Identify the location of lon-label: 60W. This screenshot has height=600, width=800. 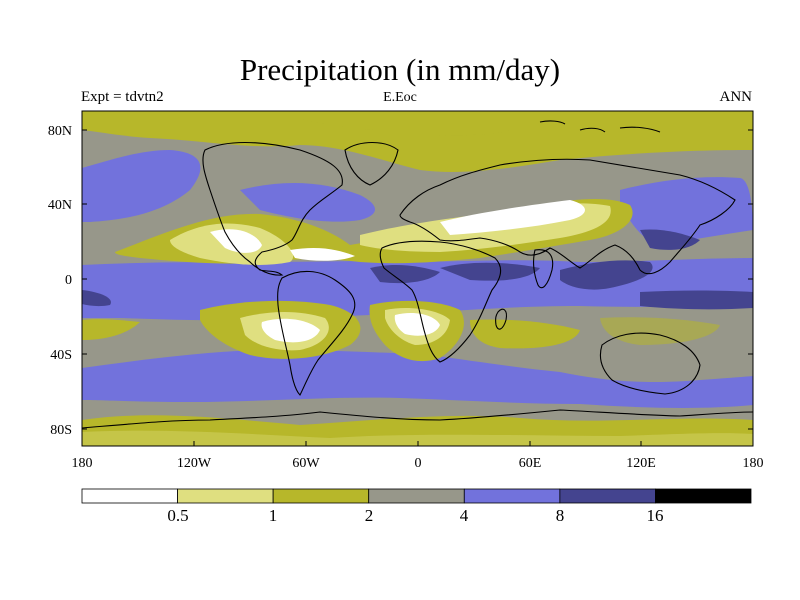
(306, 463).